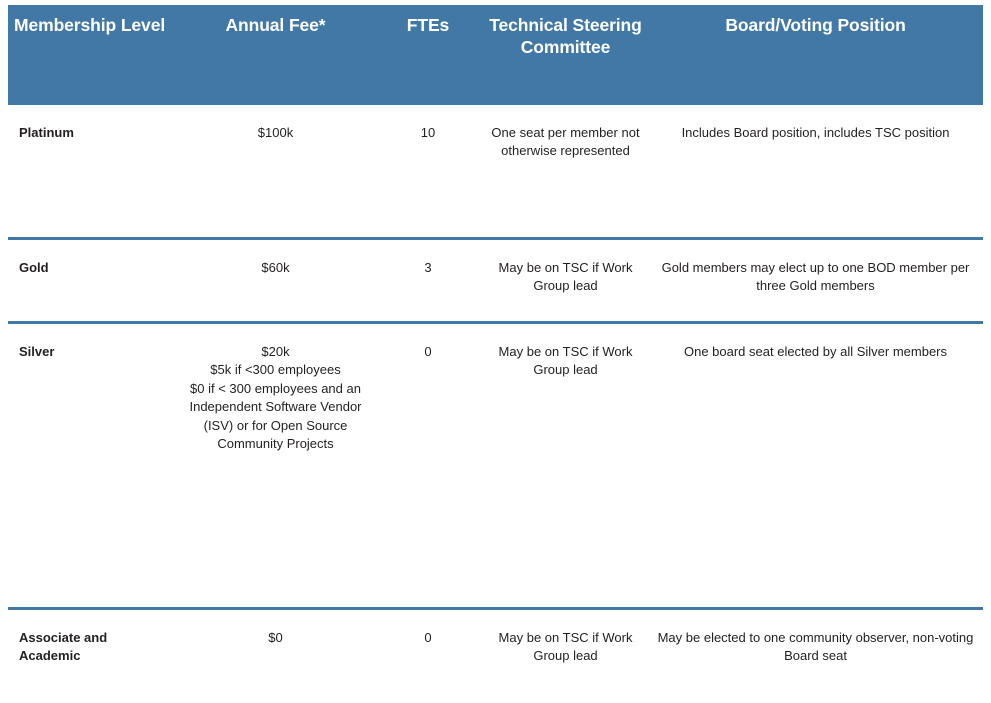  I want to click on cell-tsc-silver: May be on TSC if Work Group lead, so click(565, 466).